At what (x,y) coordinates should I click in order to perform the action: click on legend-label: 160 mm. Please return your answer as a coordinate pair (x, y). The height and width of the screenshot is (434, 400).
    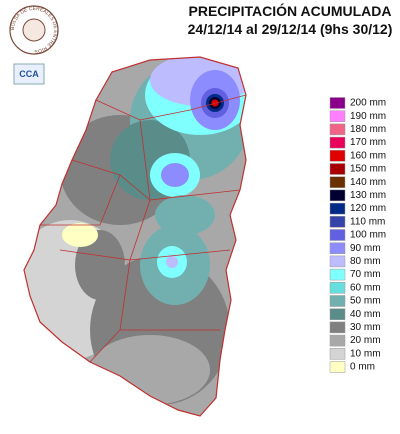
    Looking at the image, I should click on (368, 155).